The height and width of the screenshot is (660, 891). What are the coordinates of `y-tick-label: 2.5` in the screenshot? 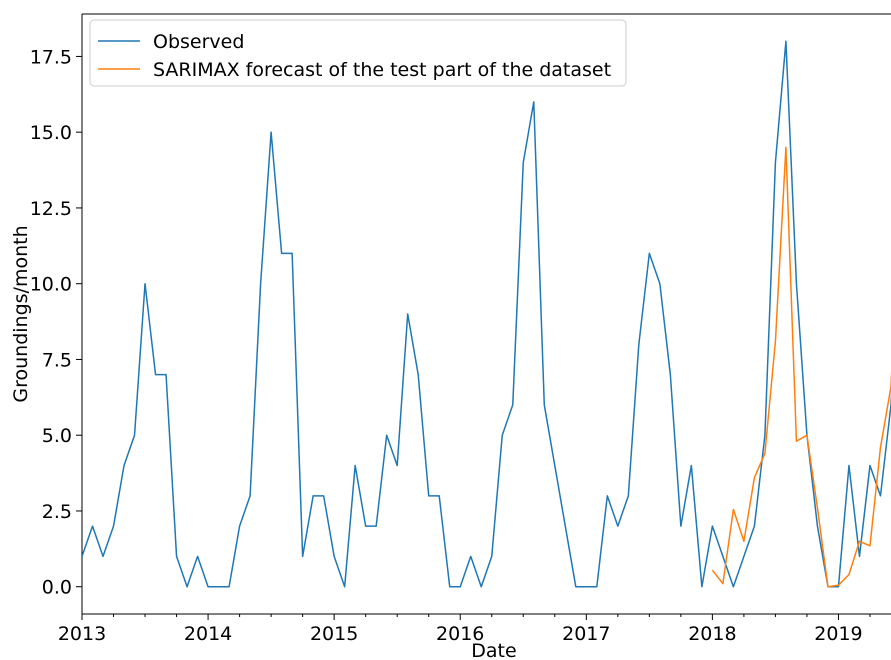 It's located at (57, 512).